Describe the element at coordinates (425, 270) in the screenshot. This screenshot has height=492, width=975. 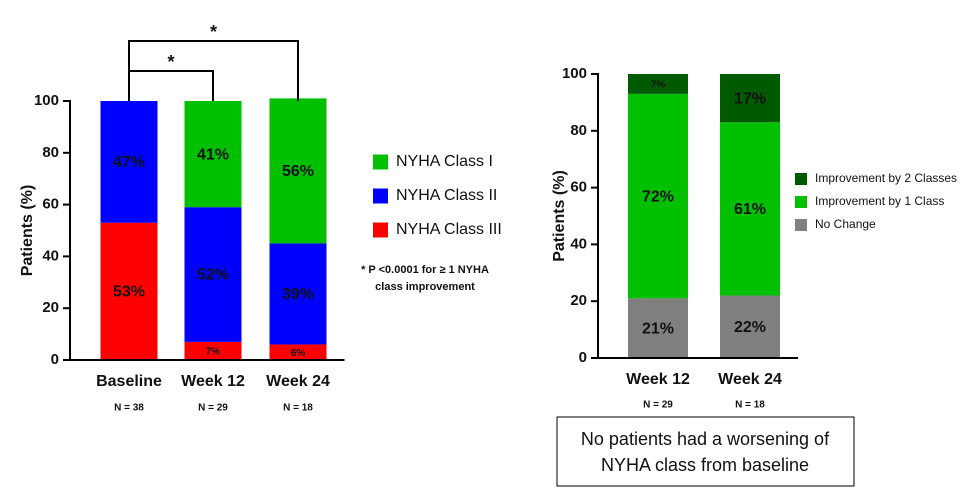
I see `footnote: * P <0.0001 for ≥ 1 NYHA` at that location.